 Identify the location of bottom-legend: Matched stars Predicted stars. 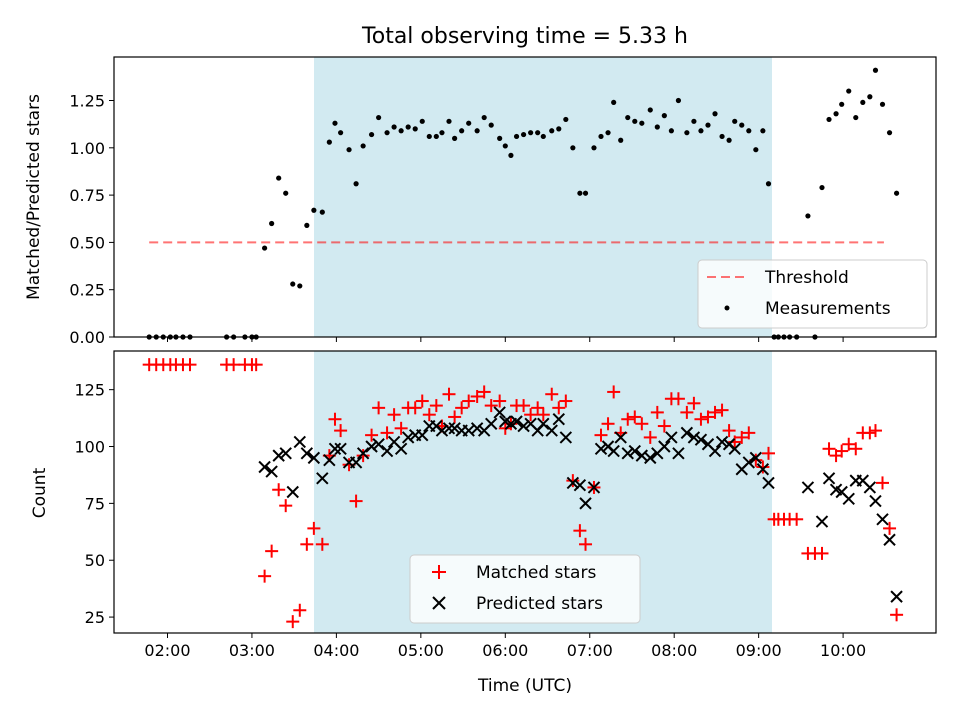
(525, 589).